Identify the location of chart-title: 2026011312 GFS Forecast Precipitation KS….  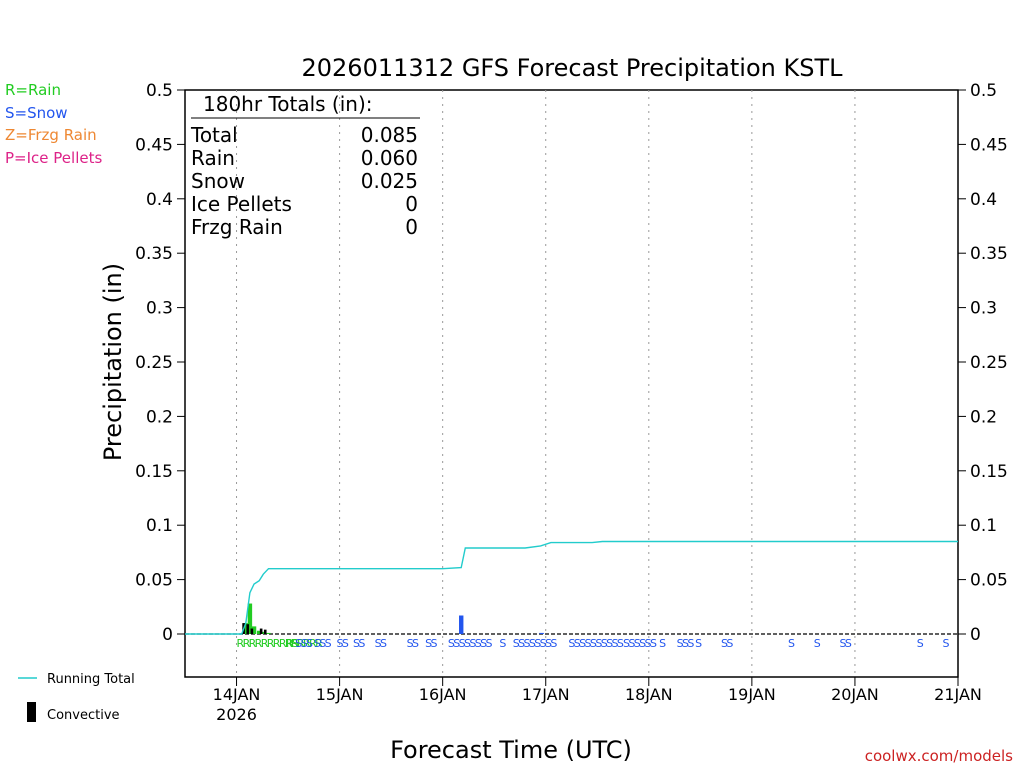
(573, 68).